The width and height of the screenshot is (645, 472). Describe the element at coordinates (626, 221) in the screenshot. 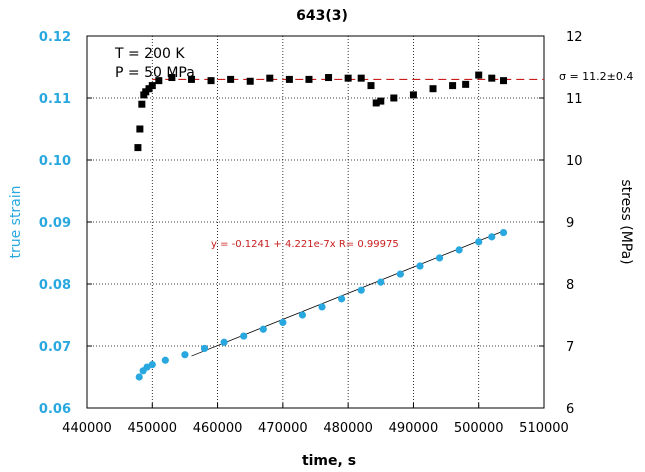

I see `y-axis-label-right: stress (MPa)` at that location.